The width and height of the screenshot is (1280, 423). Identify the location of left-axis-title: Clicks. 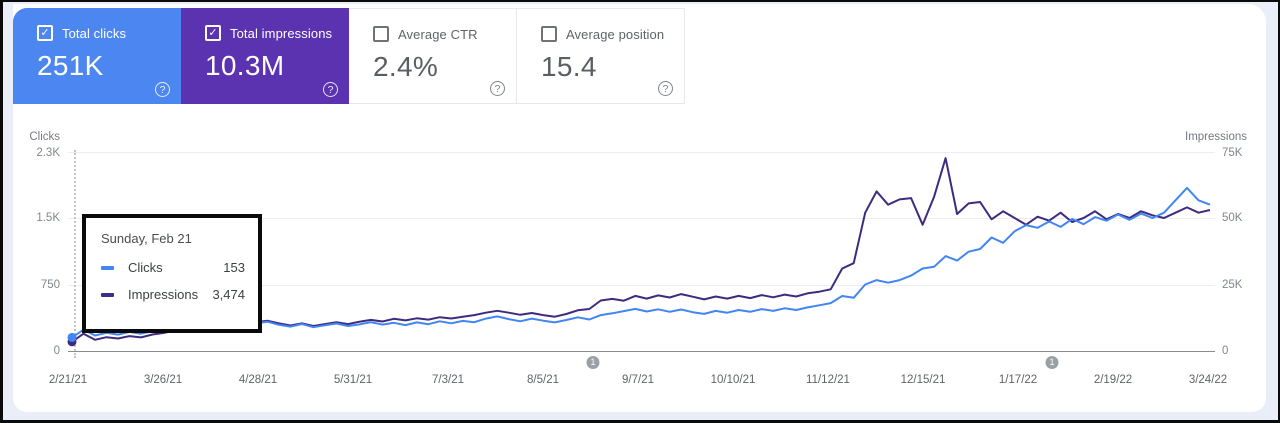
(44, 137).